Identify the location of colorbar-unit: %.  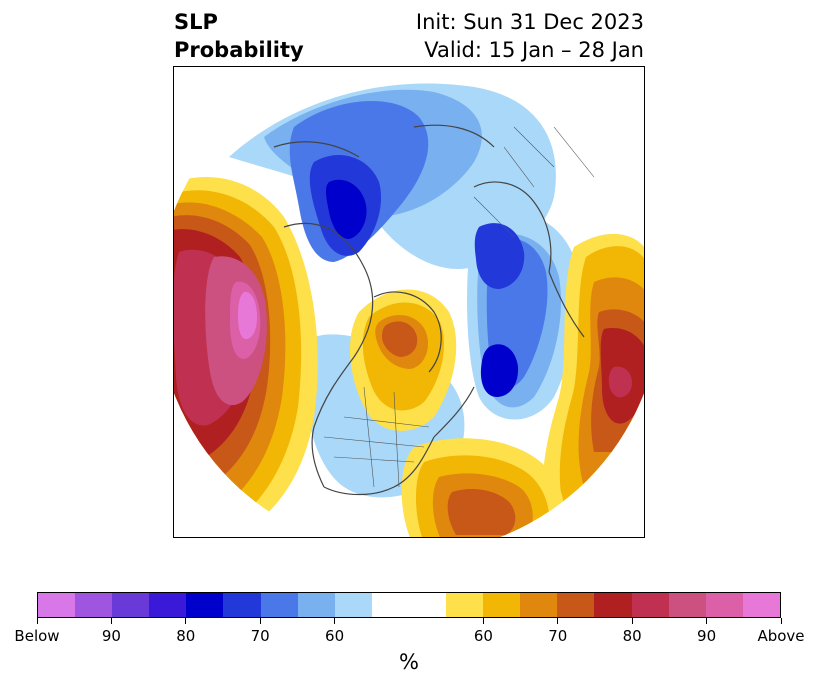
(409, 662).